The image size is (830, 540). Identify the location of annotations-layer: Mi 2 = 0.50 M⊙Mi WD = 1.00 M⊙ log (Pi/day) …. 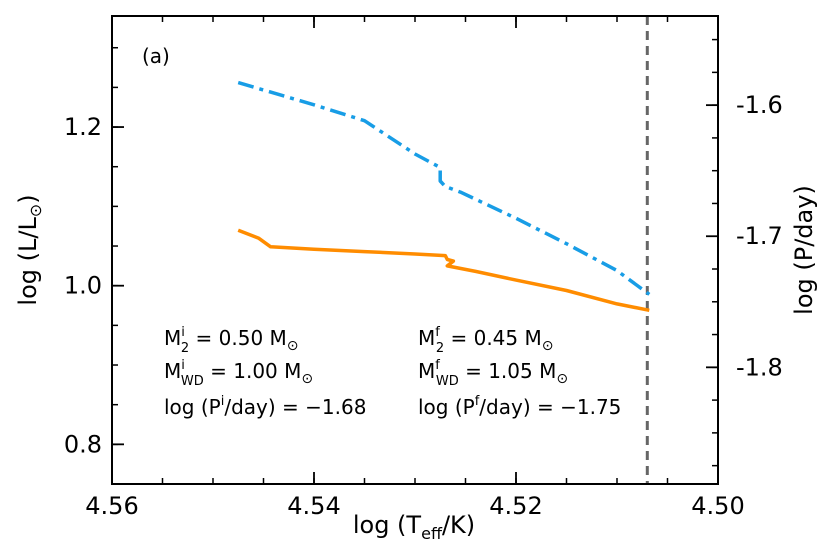
(392, 372).